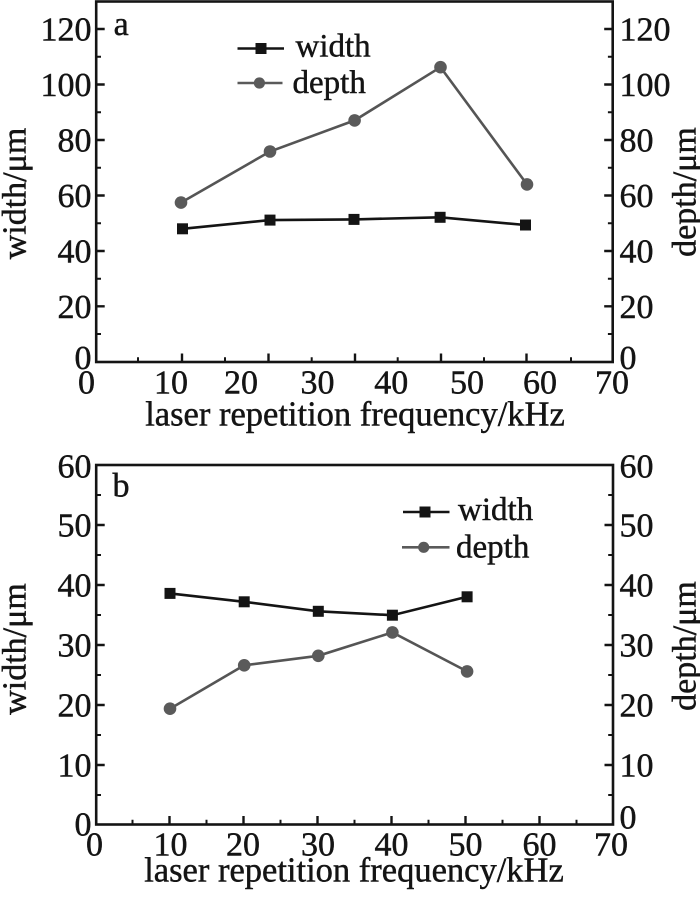  I want to click on svg-text: a, so click(121, 24).